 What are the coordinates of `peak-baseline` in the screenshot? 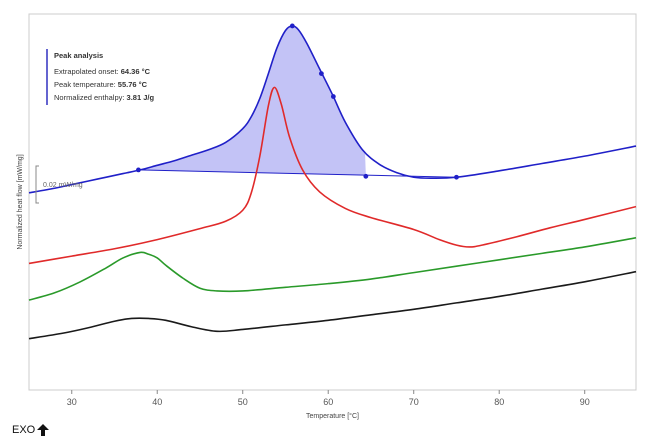 It's located at (297, 173).